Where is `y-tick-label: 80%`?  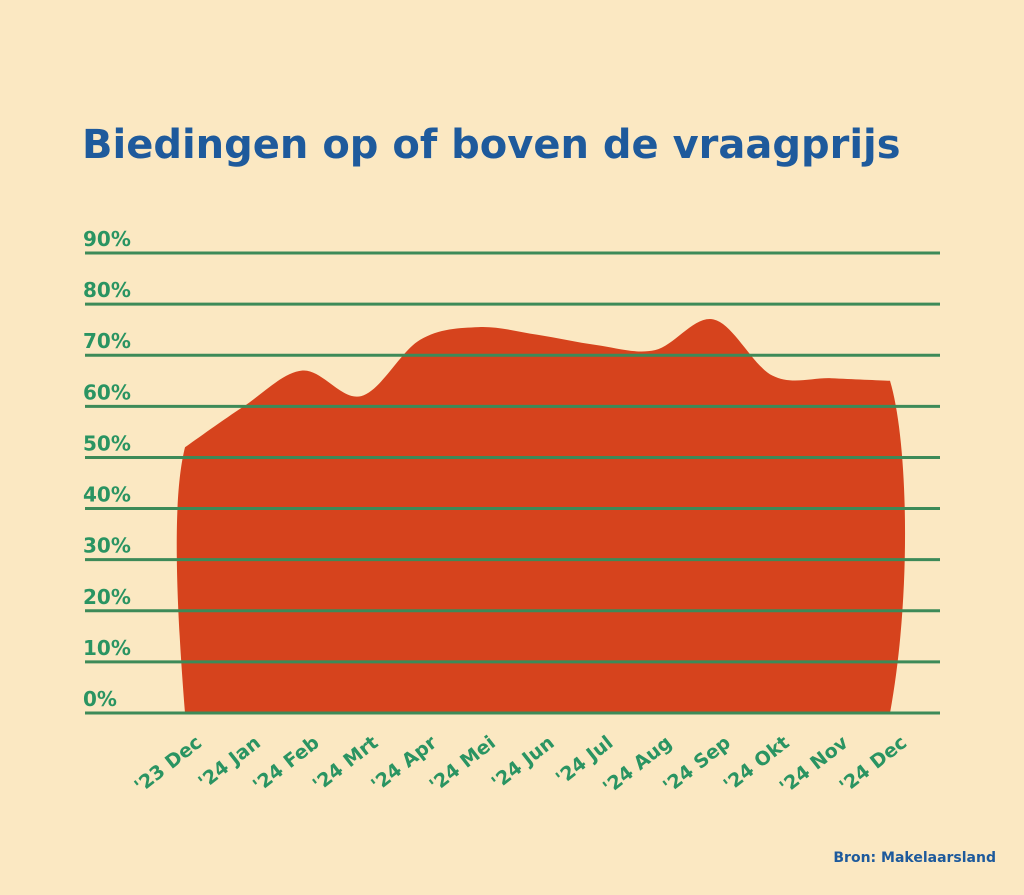
y-tick-label: 80% is located at coordinates (107, 290).